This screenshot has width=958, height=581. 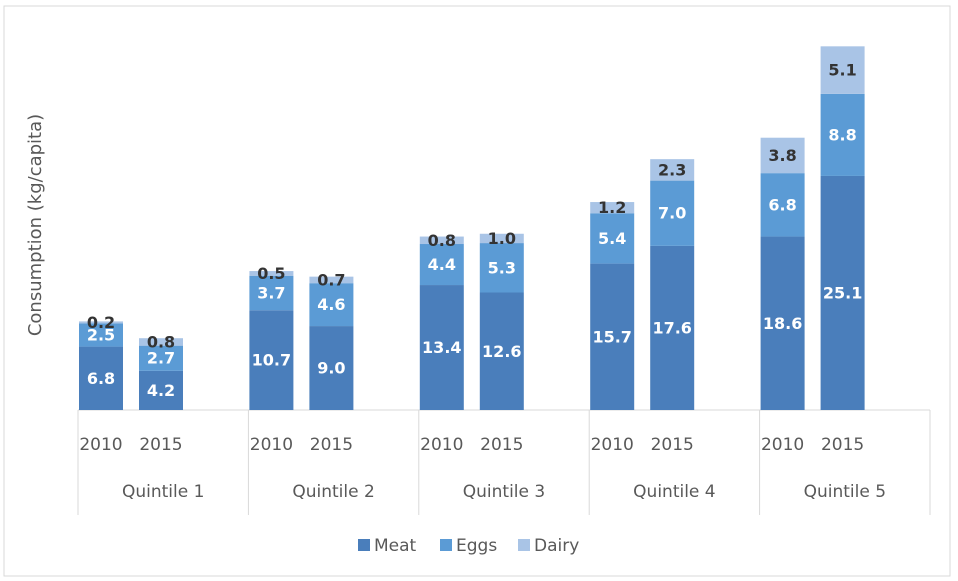 I want to click on data-label: 10.7, so click(x=271, y=360).